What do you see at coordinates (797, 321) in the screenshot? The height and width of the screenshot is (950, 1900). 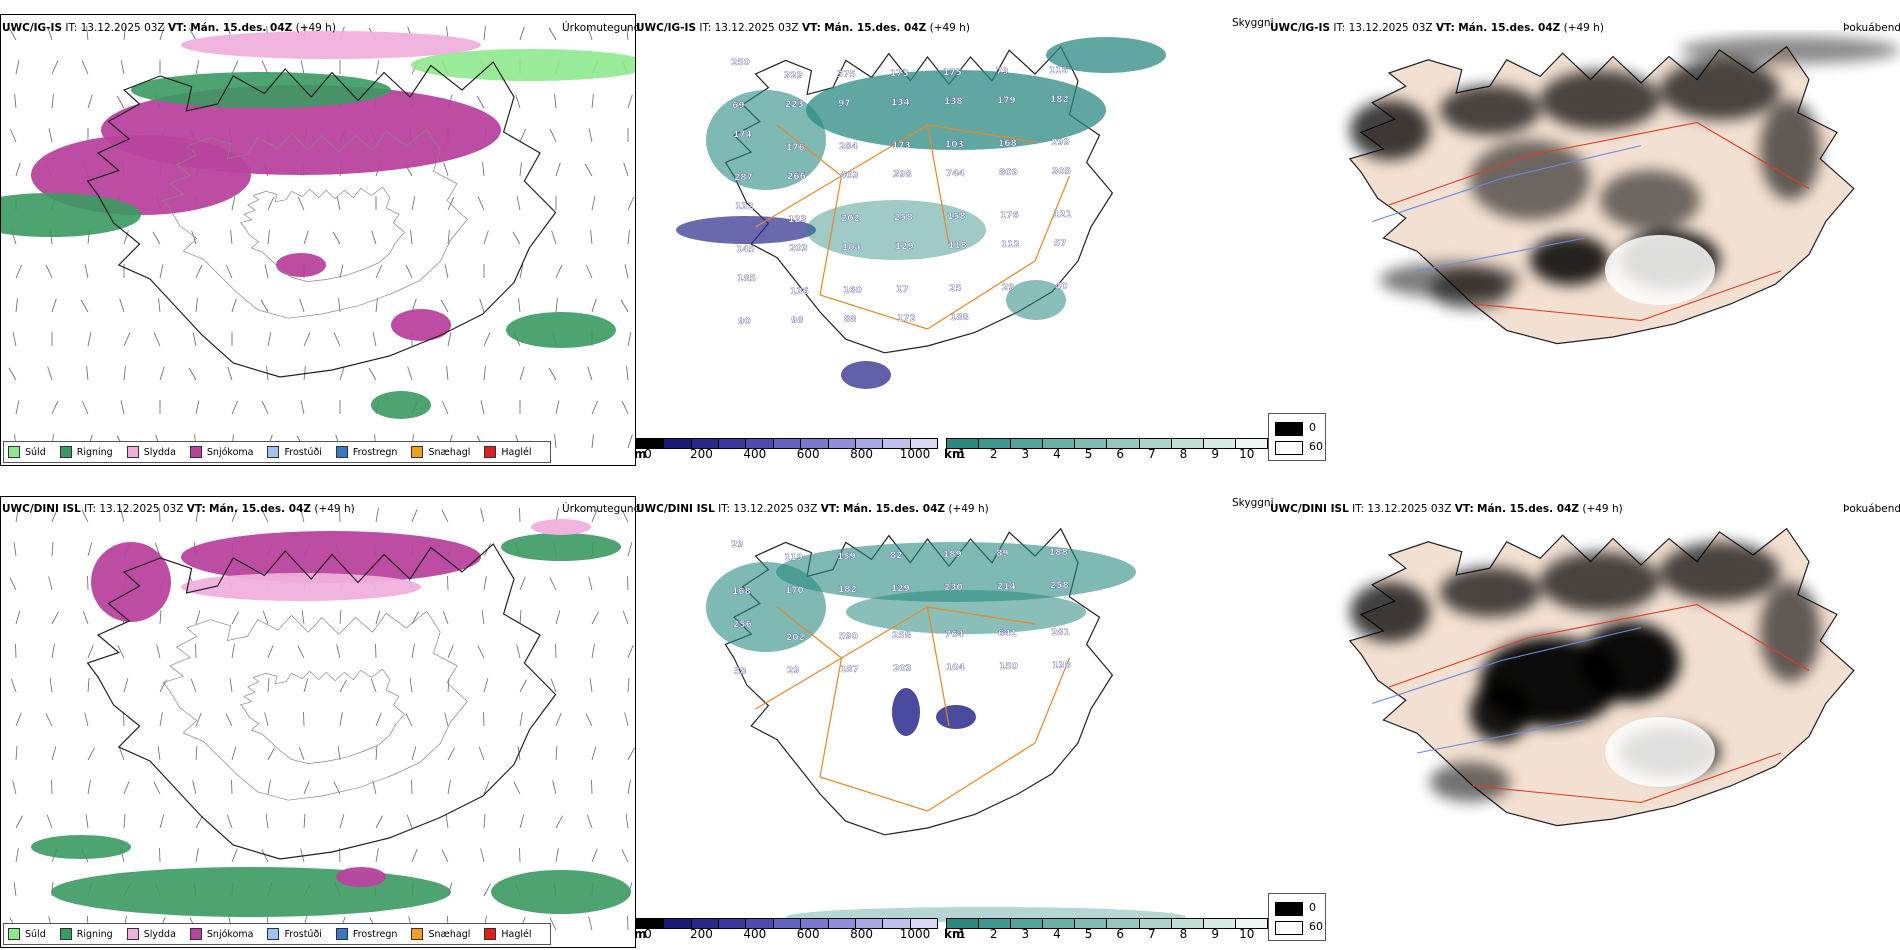 I see `visibility-value-label: 98` at bounding box center [797, 321].